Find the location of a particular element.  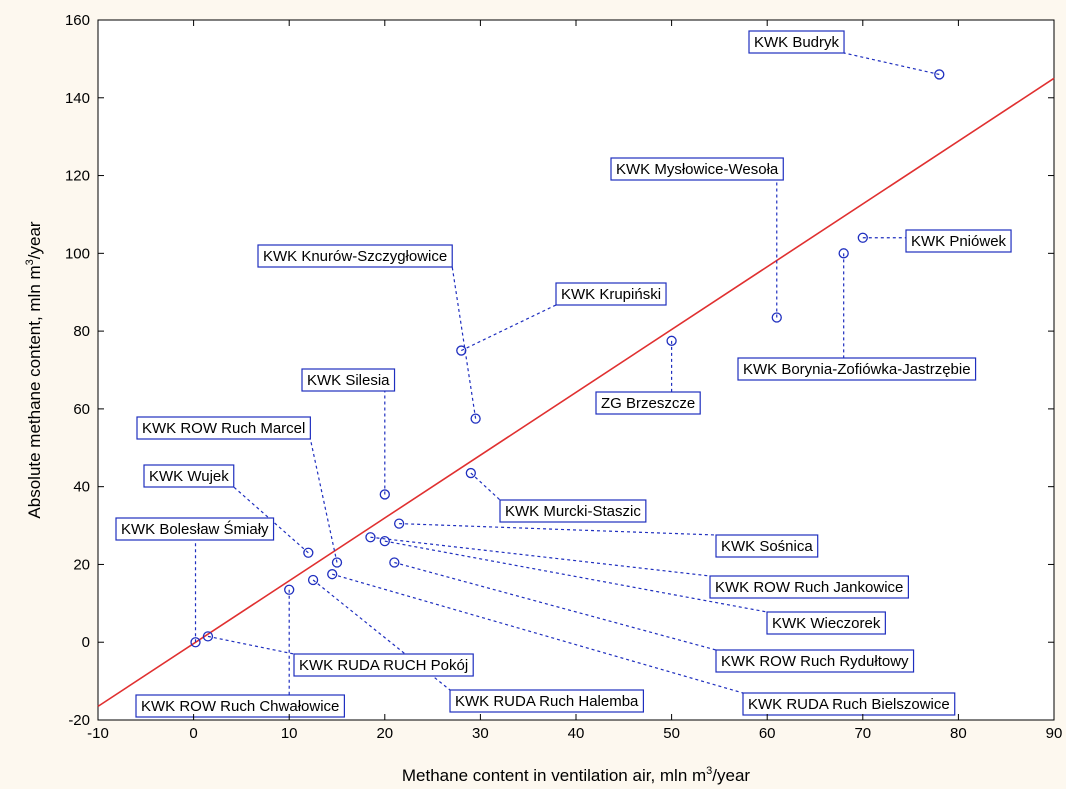

point-label: KWK ROW Ruch Chwałowice is located at coordinates (240, 706).